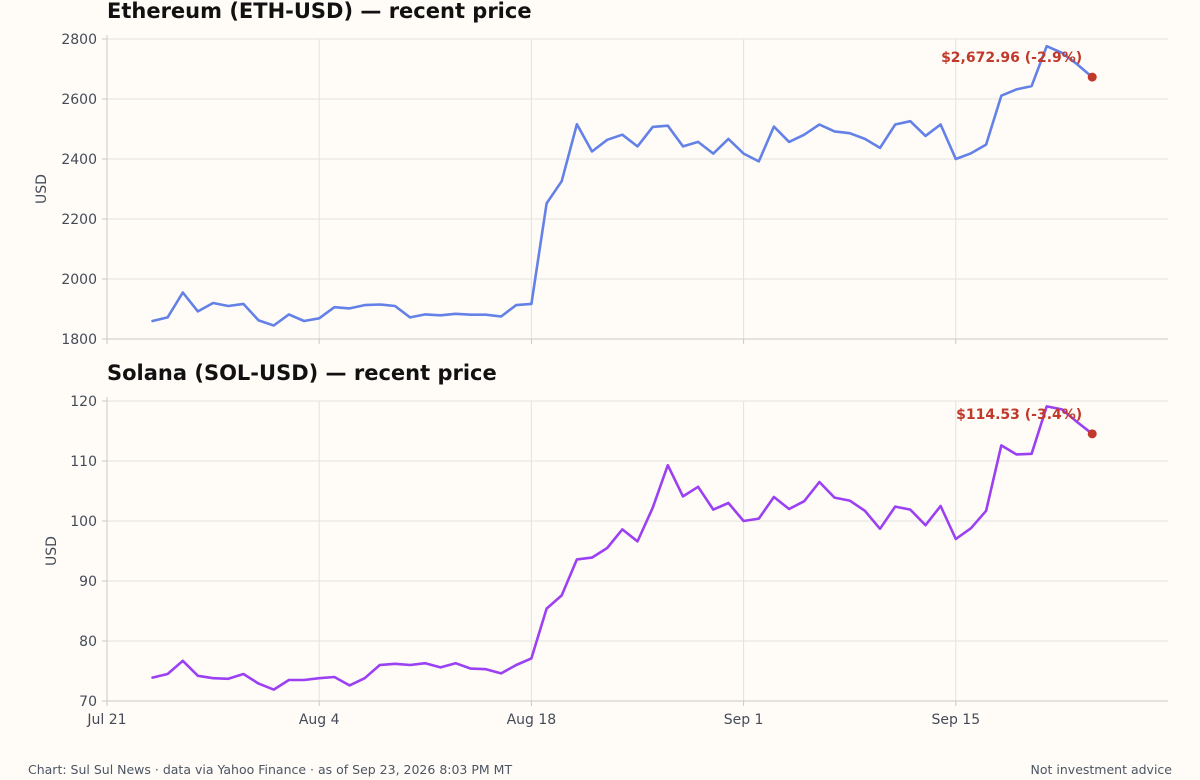 The image size is (1200, 780). I want to click on eth-last-price-marker, so click(1092, 77).